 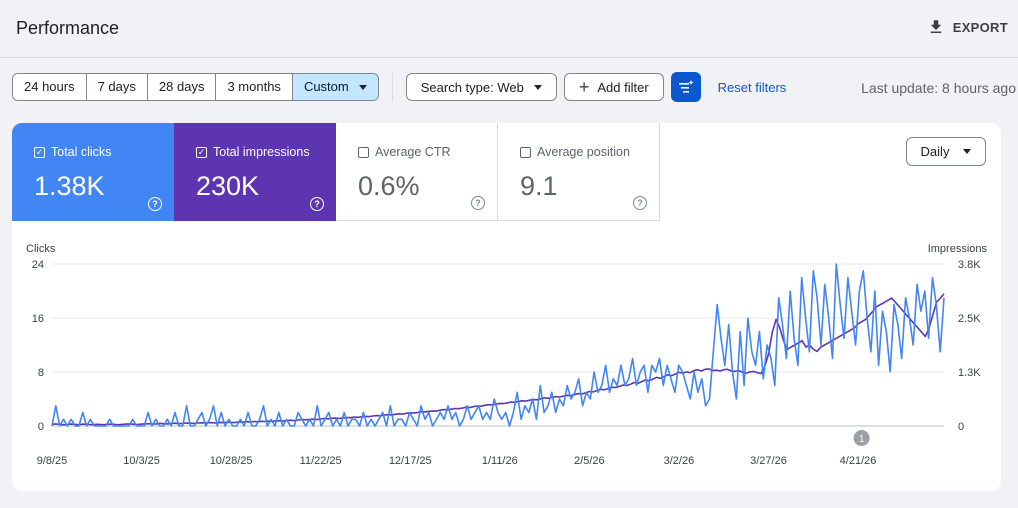 I want to click on reset-filters-link: Reset filters, so click(x=752, y=87).